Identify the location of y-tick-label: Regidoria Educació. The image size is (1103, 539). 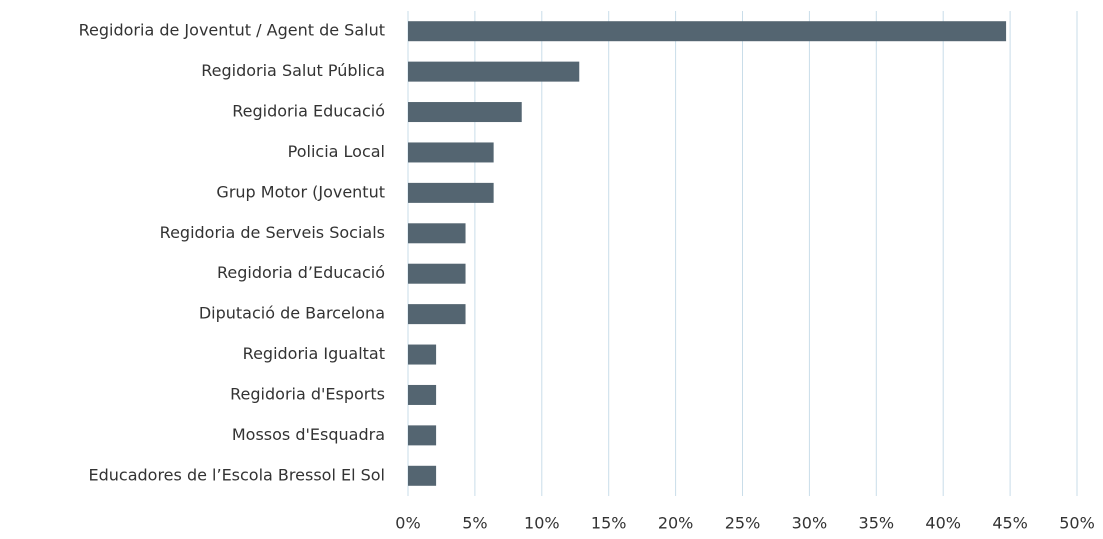
(308, 111).